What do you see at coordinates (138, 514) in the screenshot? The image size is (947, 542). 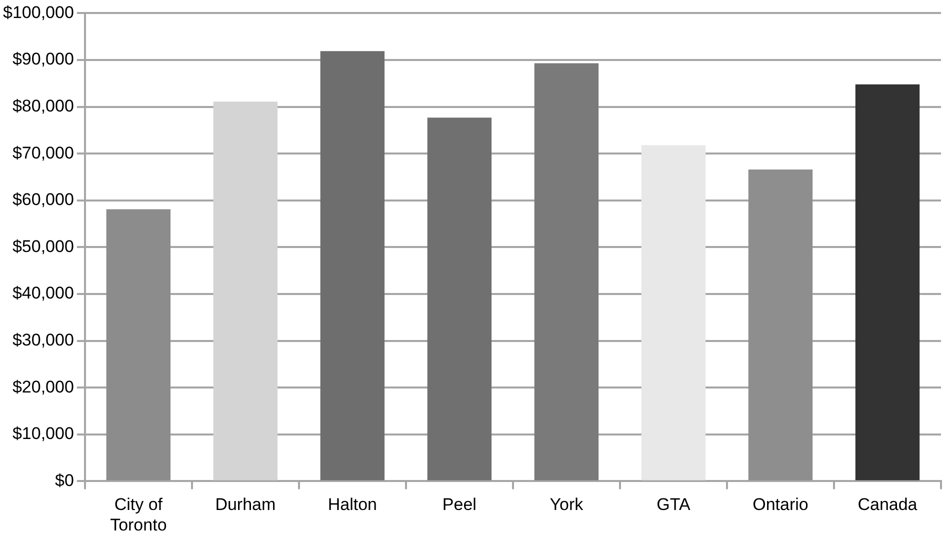 I see `x-tick-label: City of Toronto` at bounding box center [138, 514].